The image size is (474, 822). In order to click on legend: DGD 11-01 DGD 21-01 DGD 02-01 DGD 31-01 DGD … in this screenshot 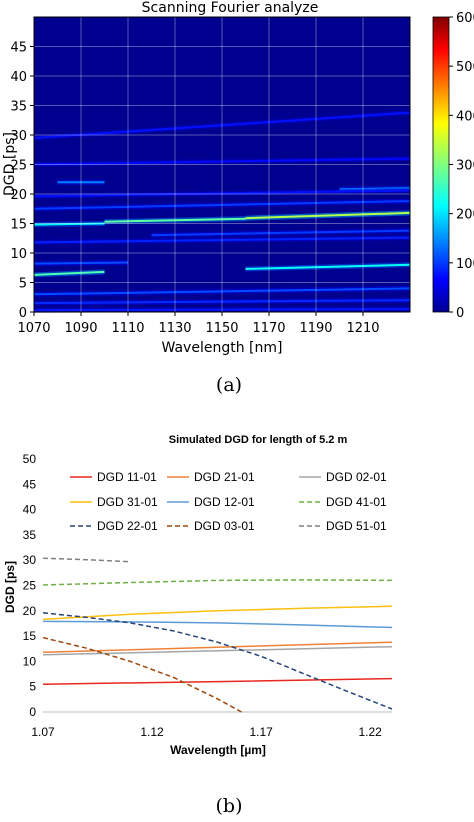, I will do `click(228, 501)`.